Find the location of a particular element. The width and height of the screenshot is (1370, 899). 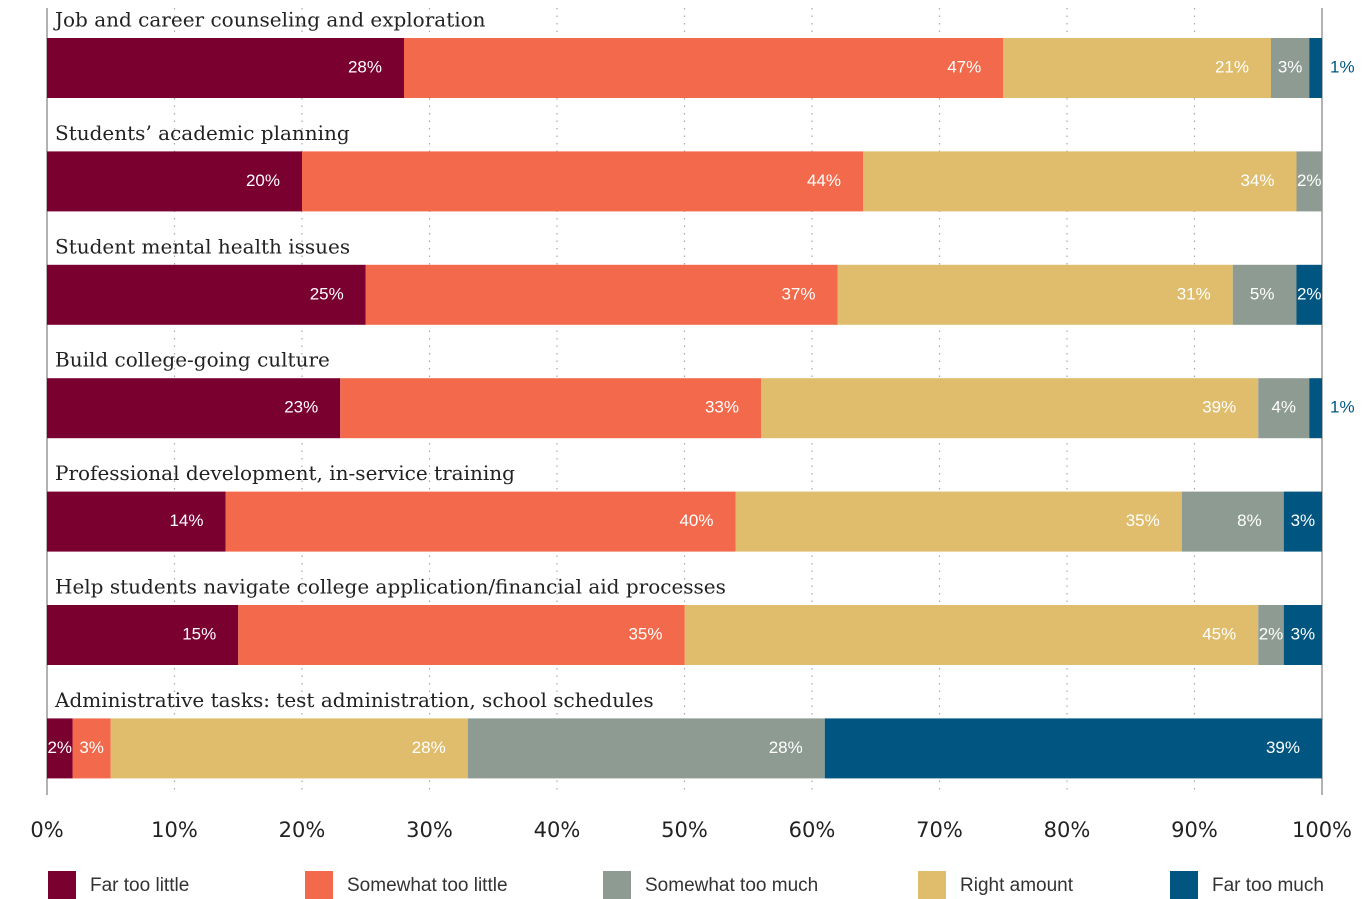

value-label: 40% is located at coordinates (696, 520).